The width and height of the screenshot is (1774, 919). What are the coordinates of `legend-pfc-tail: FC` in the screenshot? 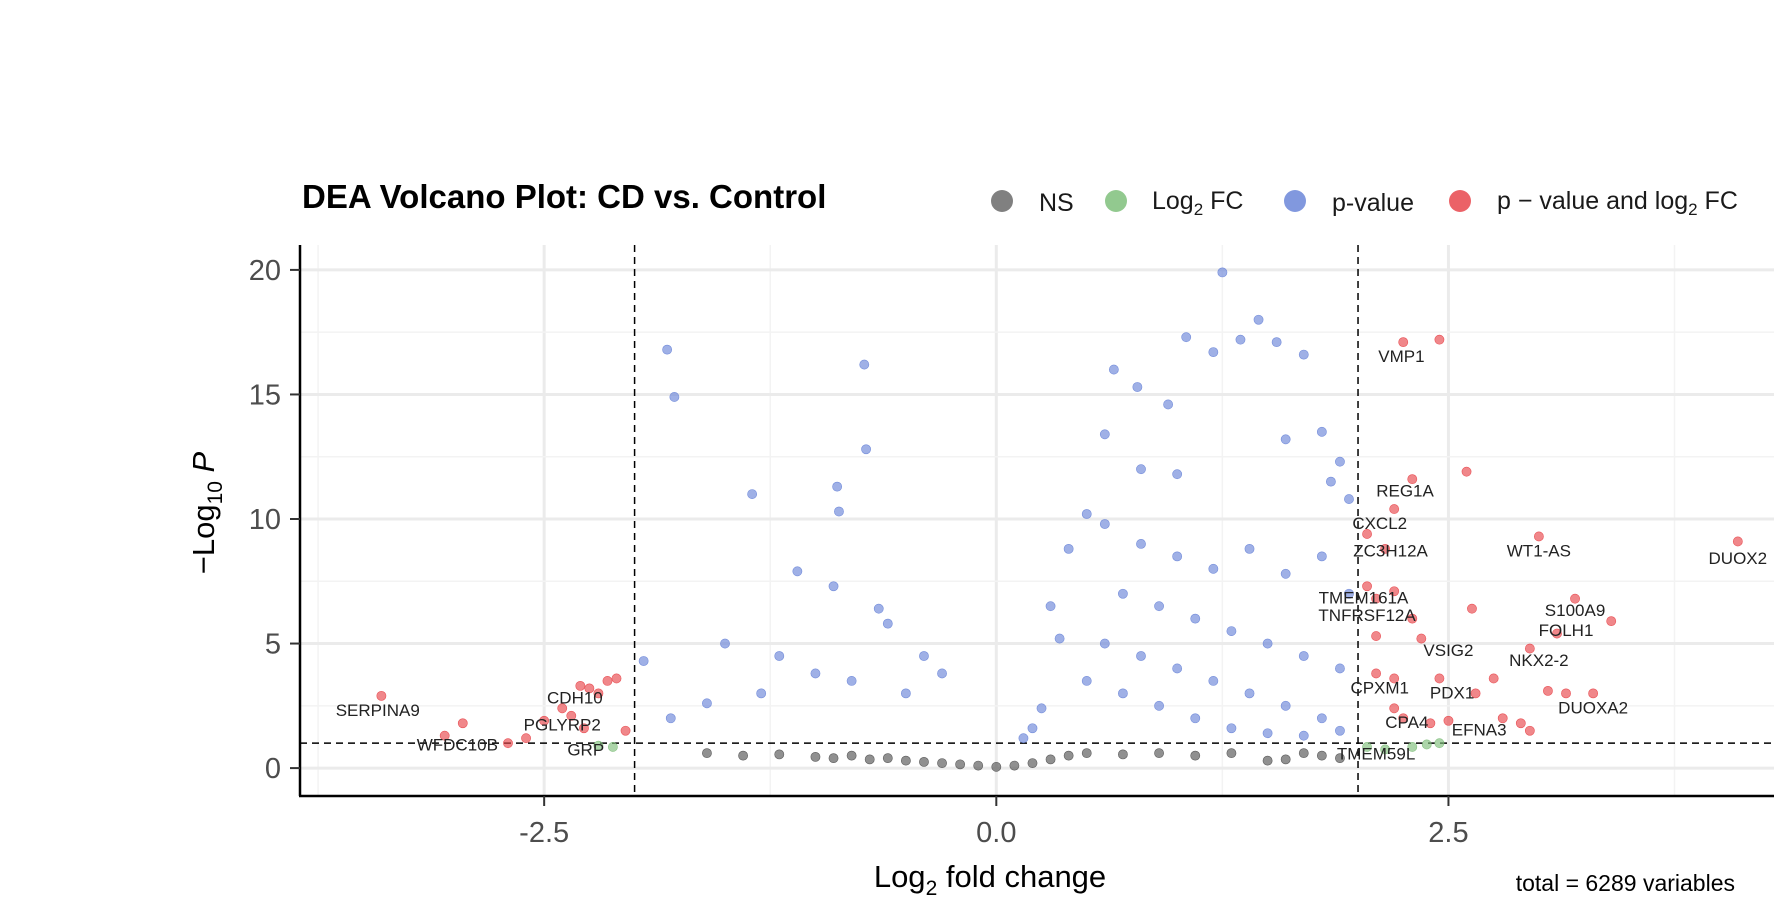 It's located at (1718, 201).